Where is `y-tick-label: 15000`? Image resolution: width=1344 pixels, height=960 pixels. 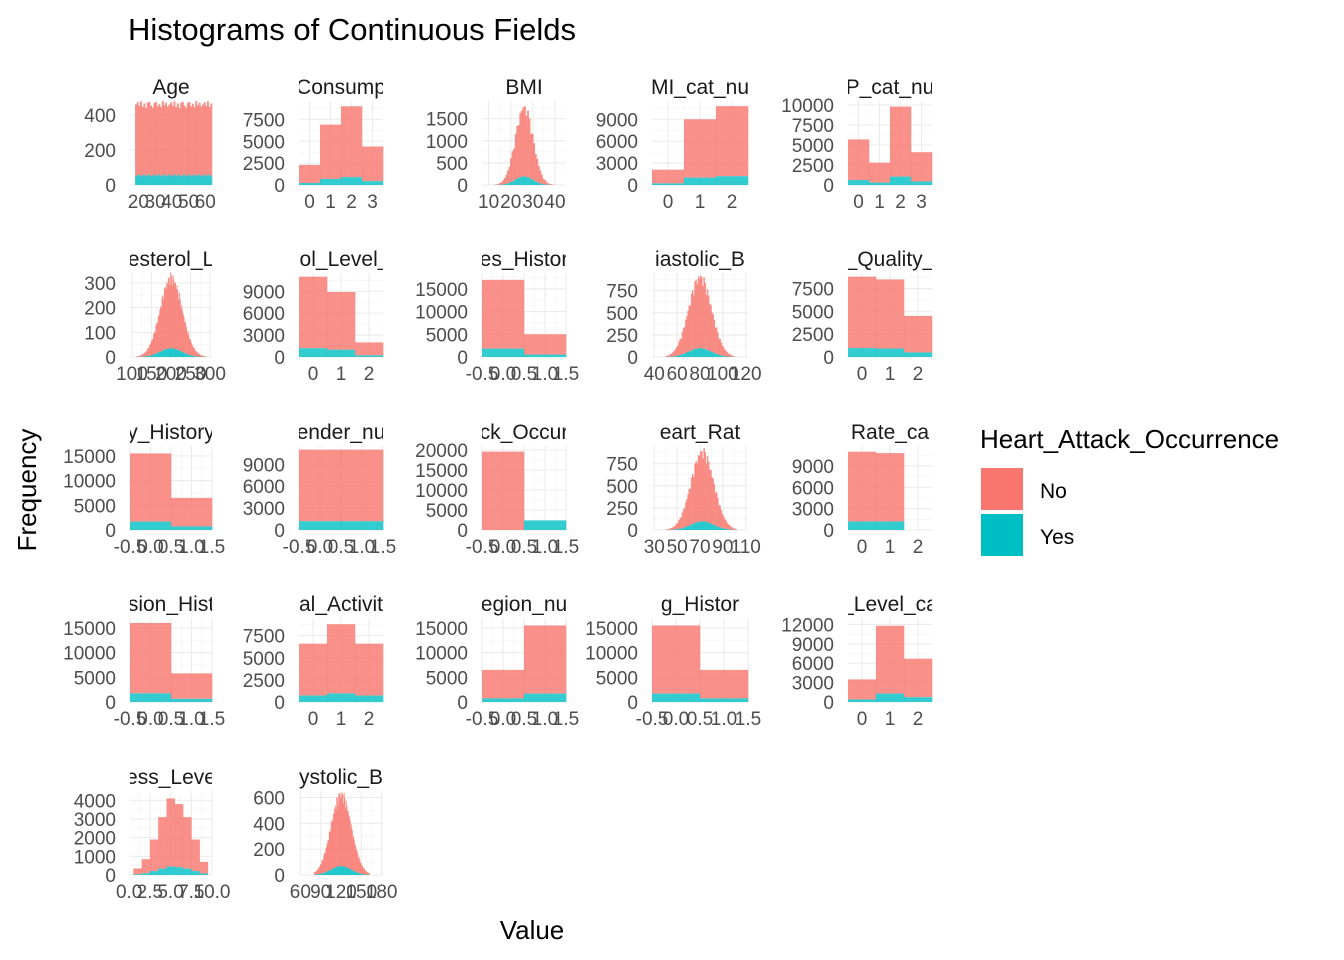
y-tick-label: 15000 is located at coordinates (441, 629).